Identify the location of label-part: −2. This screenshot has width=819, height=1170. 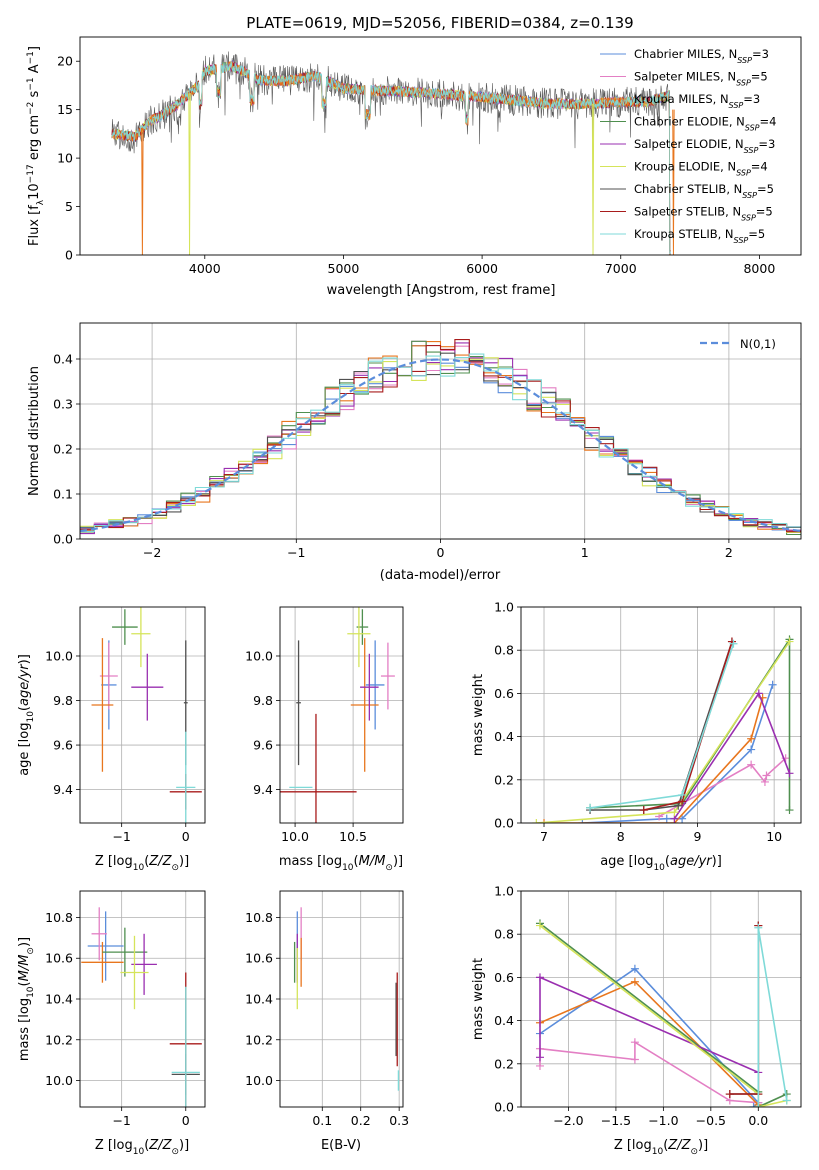
(31, 108).